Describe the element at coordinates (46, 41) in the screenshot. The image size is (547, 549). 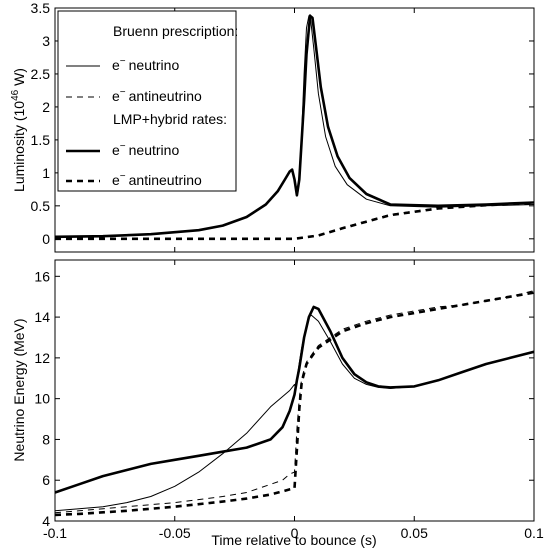
I see `y-tick-label: 3` at that location.